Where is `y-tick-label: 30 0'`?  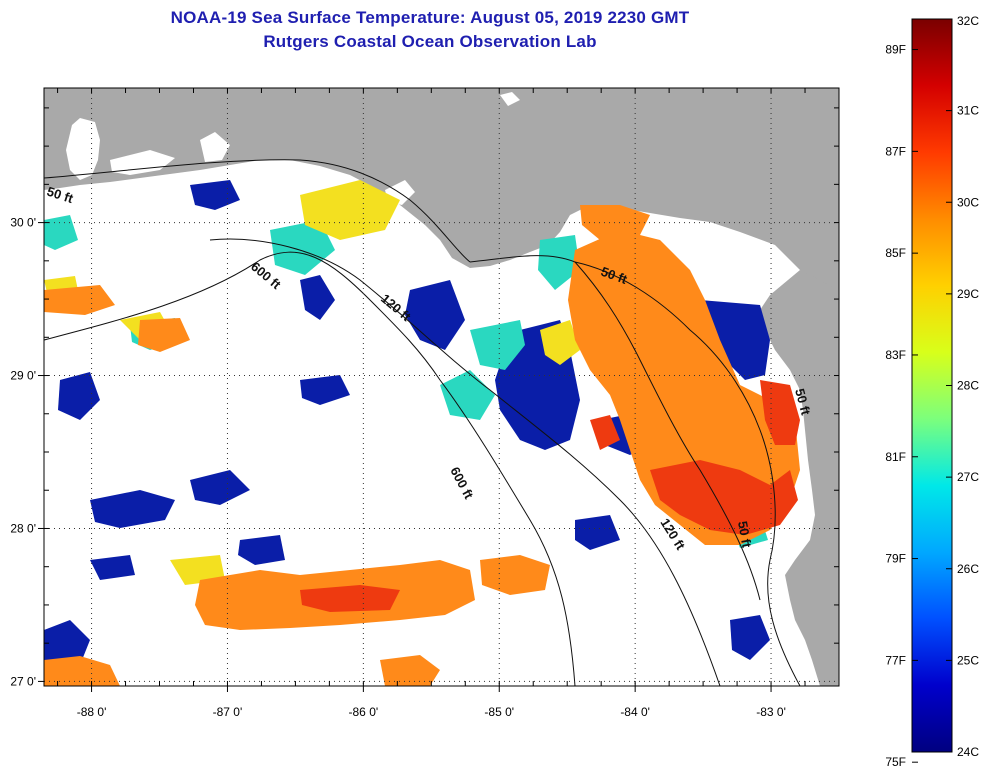
y-tick-label: 30 0' is located at coordinates (23, 223).